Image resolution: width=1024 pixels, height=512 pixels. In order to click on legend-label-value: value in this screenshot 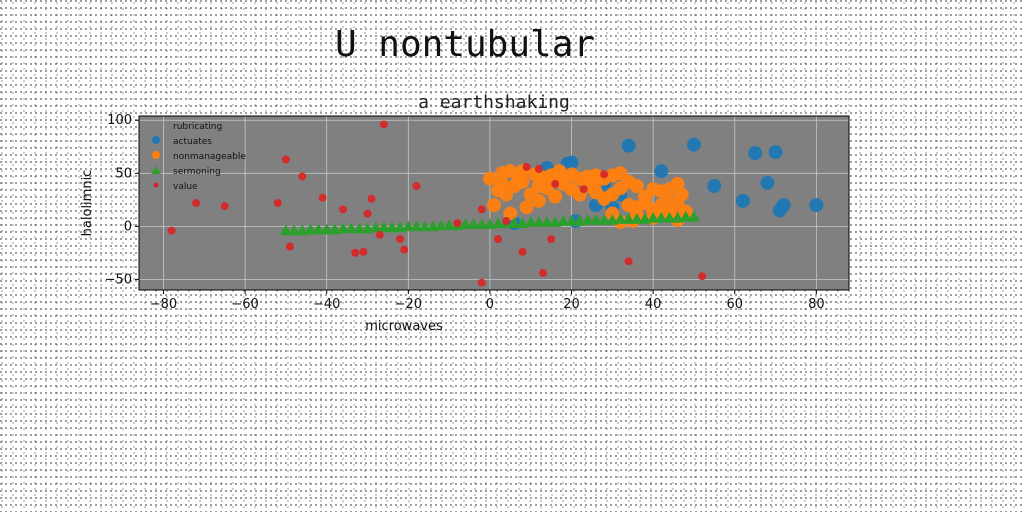, I will do `click(185, 187)`.